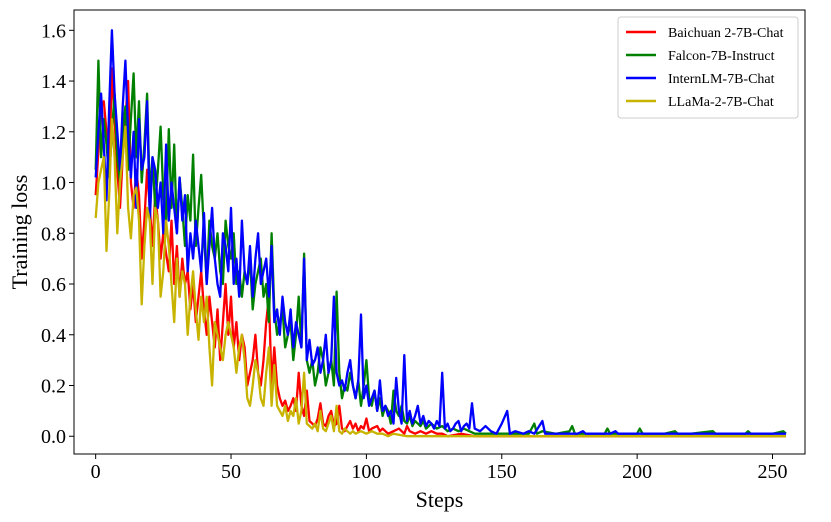  I want to click on x-axis-title: Steps, so click(440, 499).